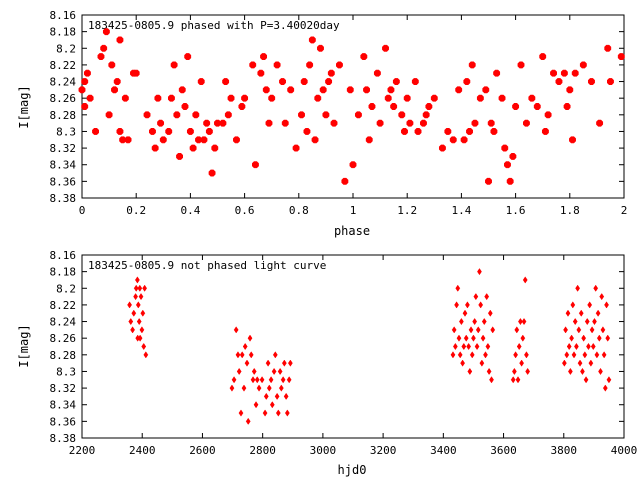 The height and width of the screenshot is (480, 640). What do you see at coordinates (63, 438) in the screenshot?
I see `unphased-y-tick-label: 8.38` at bounding box center [63, 438].